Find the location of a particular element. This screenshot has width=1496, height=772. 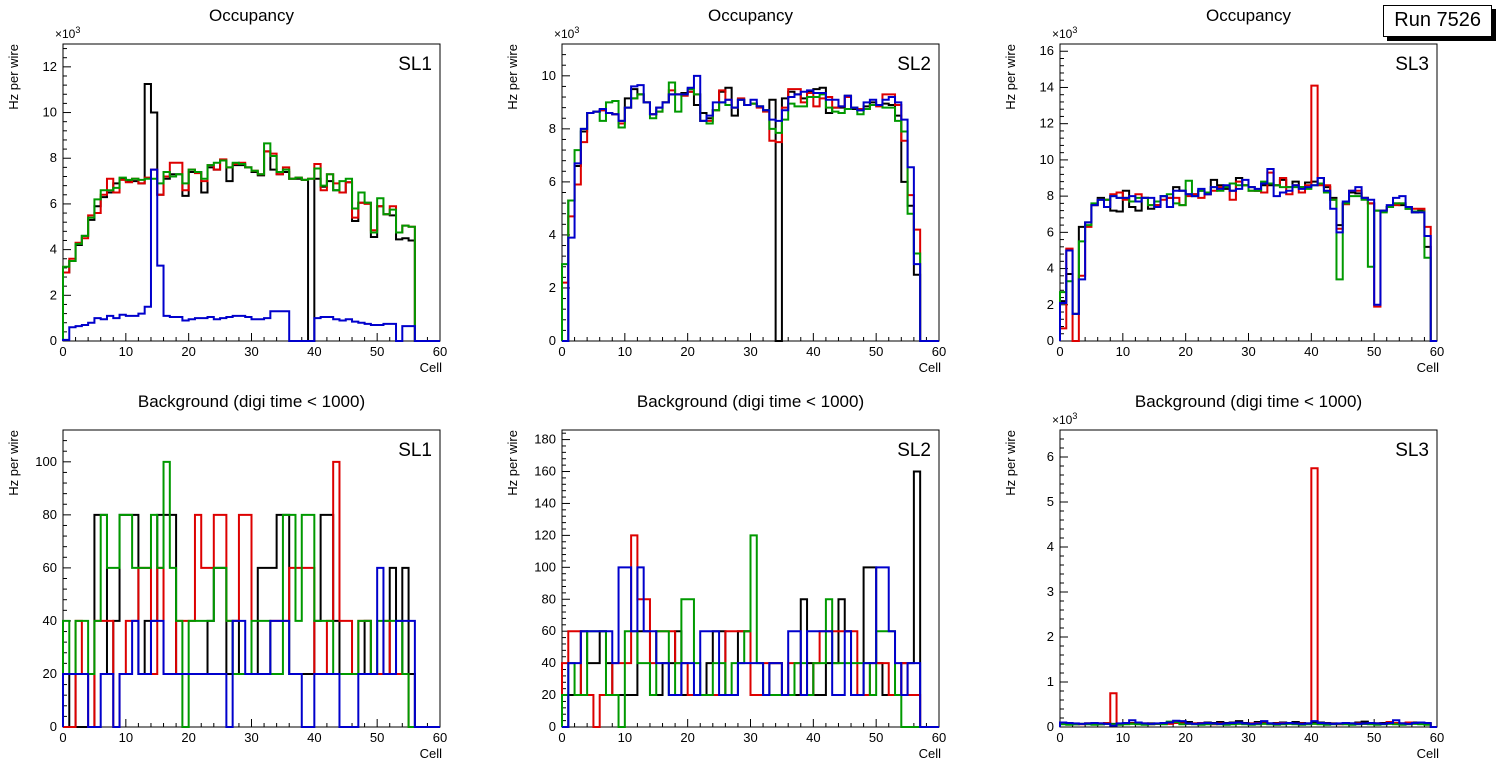

y-tick-label: 20 is located at coordinates (549, 694).